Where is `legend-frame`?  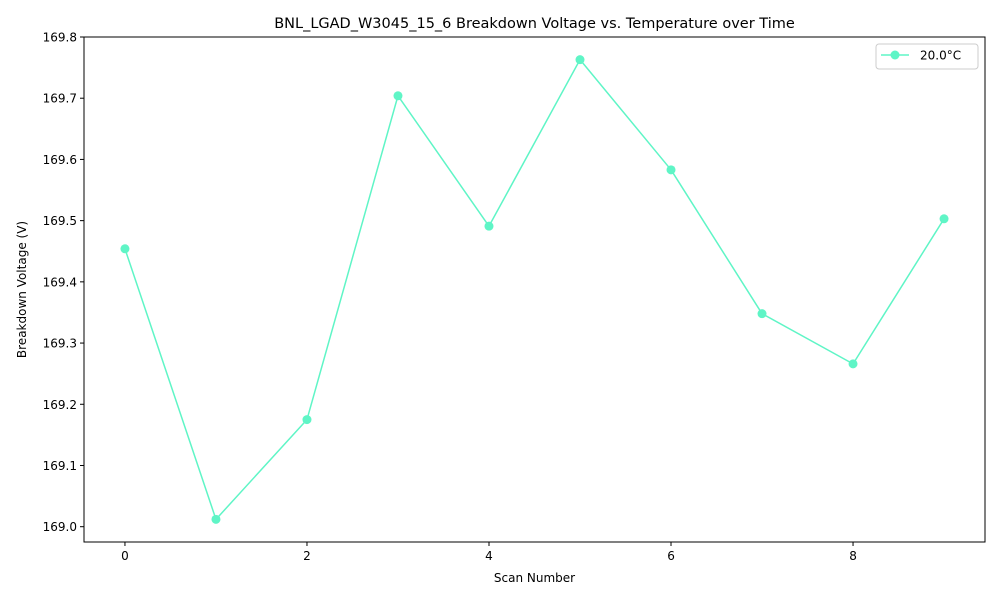 legend-frame is located at coordinates (927, 56).